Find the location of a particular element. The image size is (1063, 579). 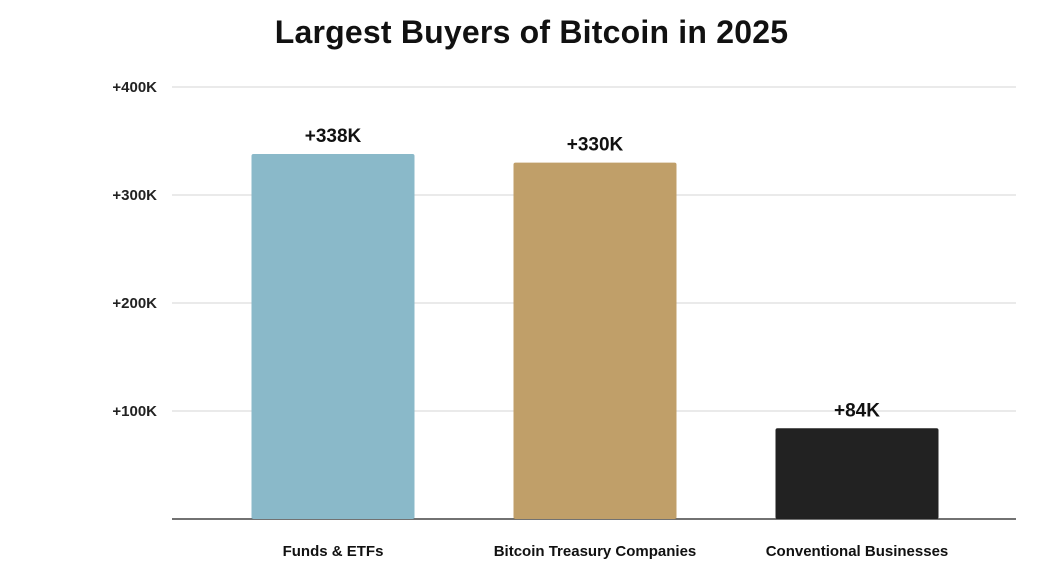

data-label: +338K is located at coordinates (333, 136).